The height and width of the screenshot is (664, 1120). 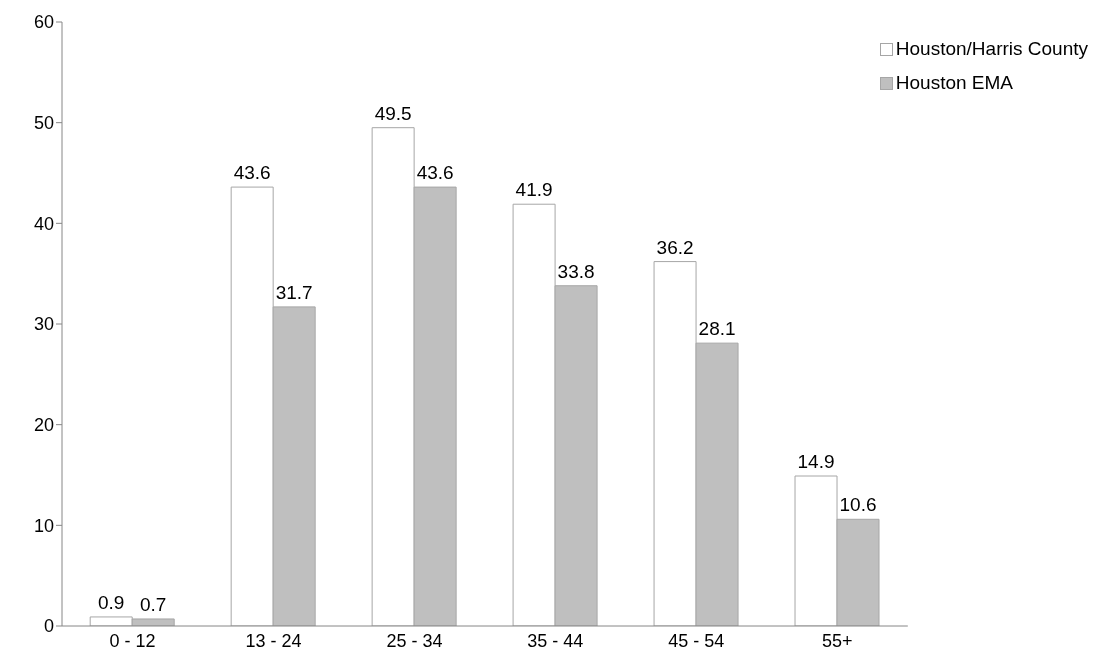 I want to click on y-tick-label: 30, so click(x=43, y=324).